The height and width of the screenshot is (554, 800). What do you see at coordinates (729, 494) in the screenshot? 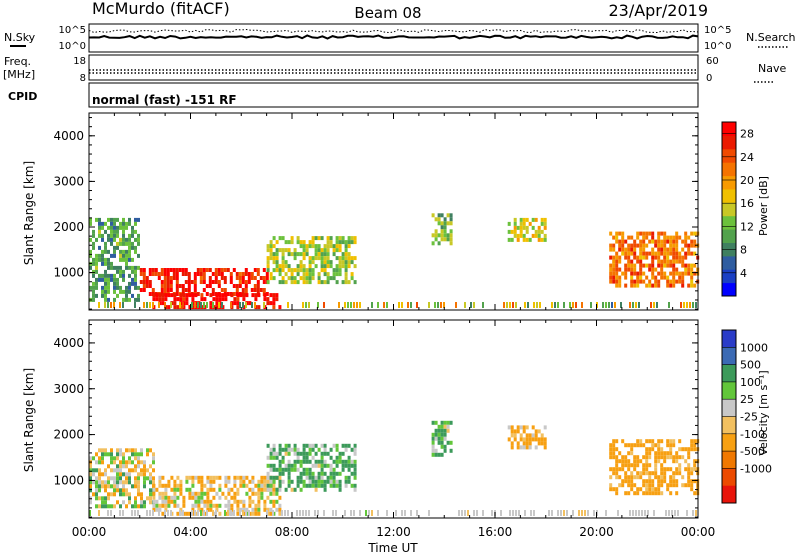
I see `colorbar-swatch` at bounding box center [729, 494].